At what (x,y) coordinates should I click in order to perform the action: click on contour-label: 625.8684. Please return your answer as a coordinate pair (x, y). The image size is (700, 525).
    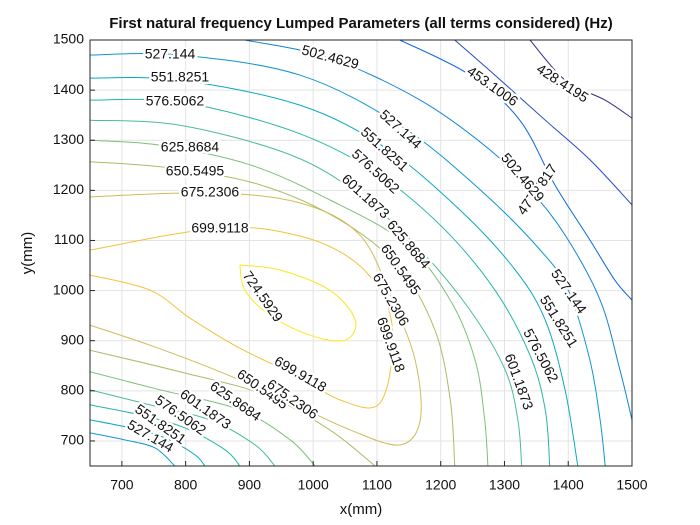
    Looking at the image, I should click on (190, 147).